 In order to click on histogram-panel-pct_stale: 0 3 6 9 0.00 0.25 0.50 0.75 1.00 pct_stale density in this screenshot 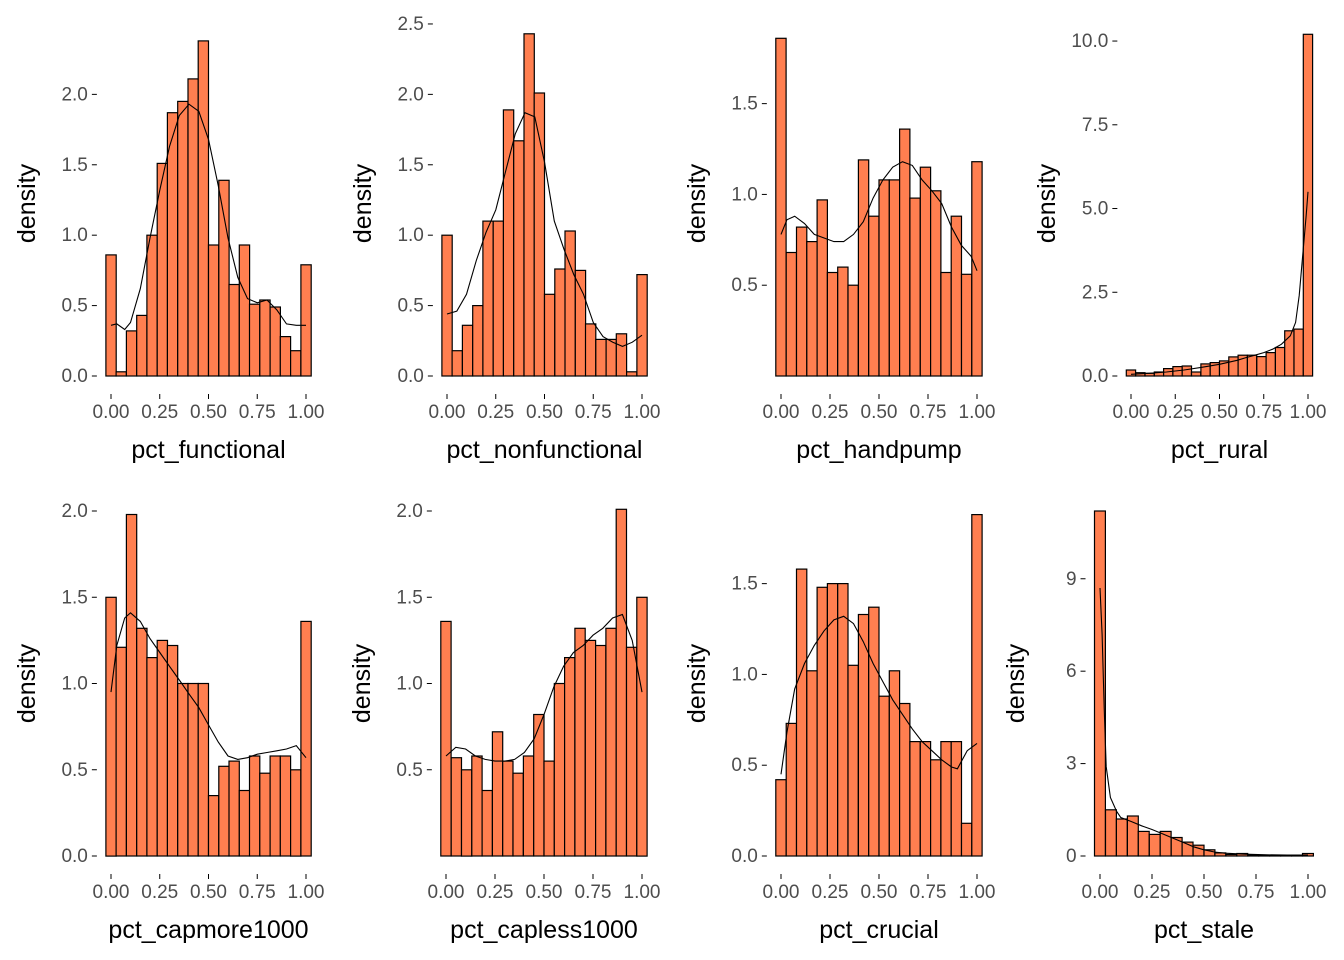, I will do `click(1164, 727)`.